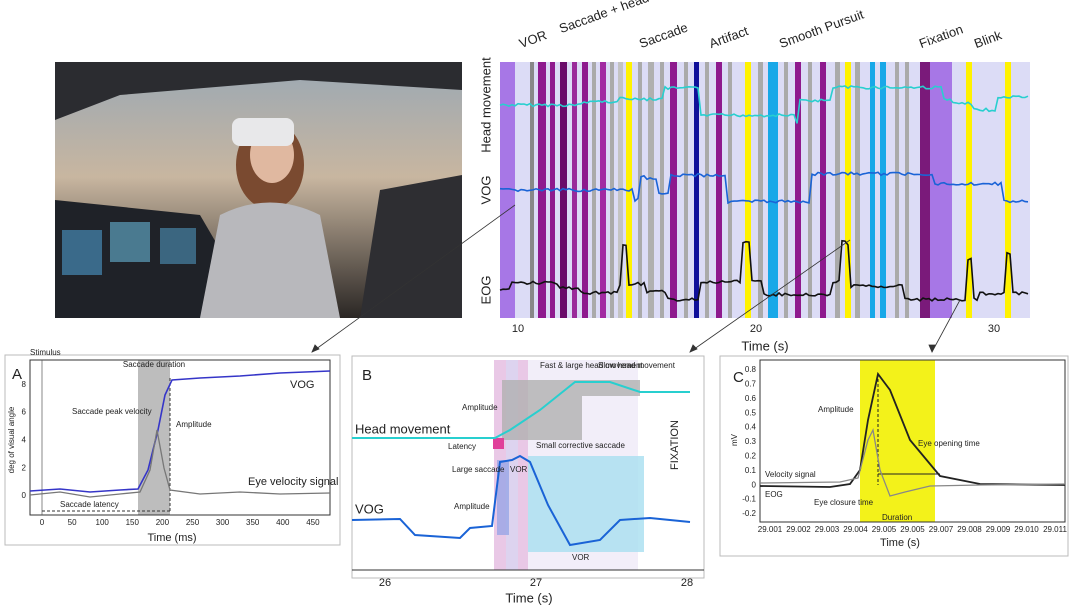 This screenshot has width=1072, height=607. I want to click on panel-c, so click(894, 456).